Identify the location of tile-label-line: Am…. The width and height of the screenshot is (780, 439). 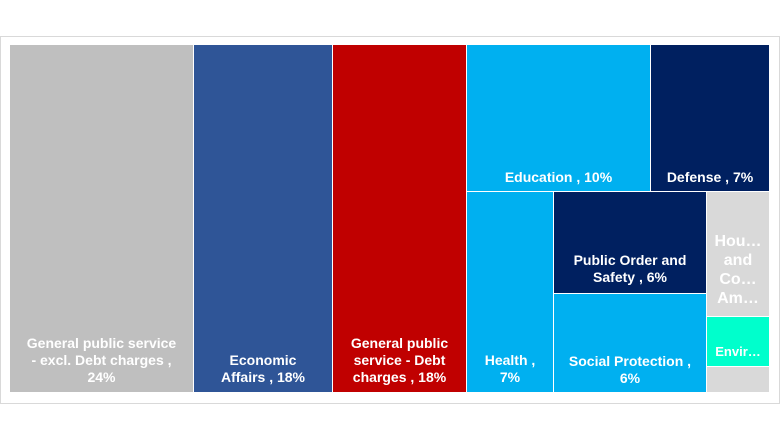
(738, 298).